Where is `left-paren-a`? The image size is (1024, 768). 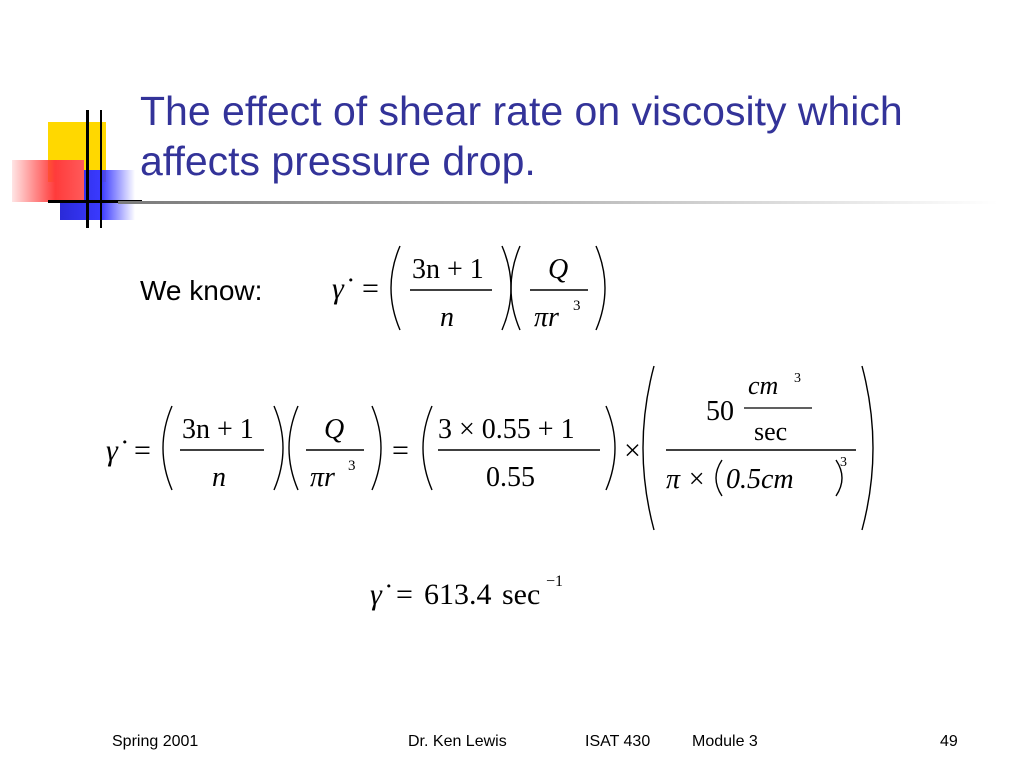 left-paren-a is located at coordinates (167, 448).